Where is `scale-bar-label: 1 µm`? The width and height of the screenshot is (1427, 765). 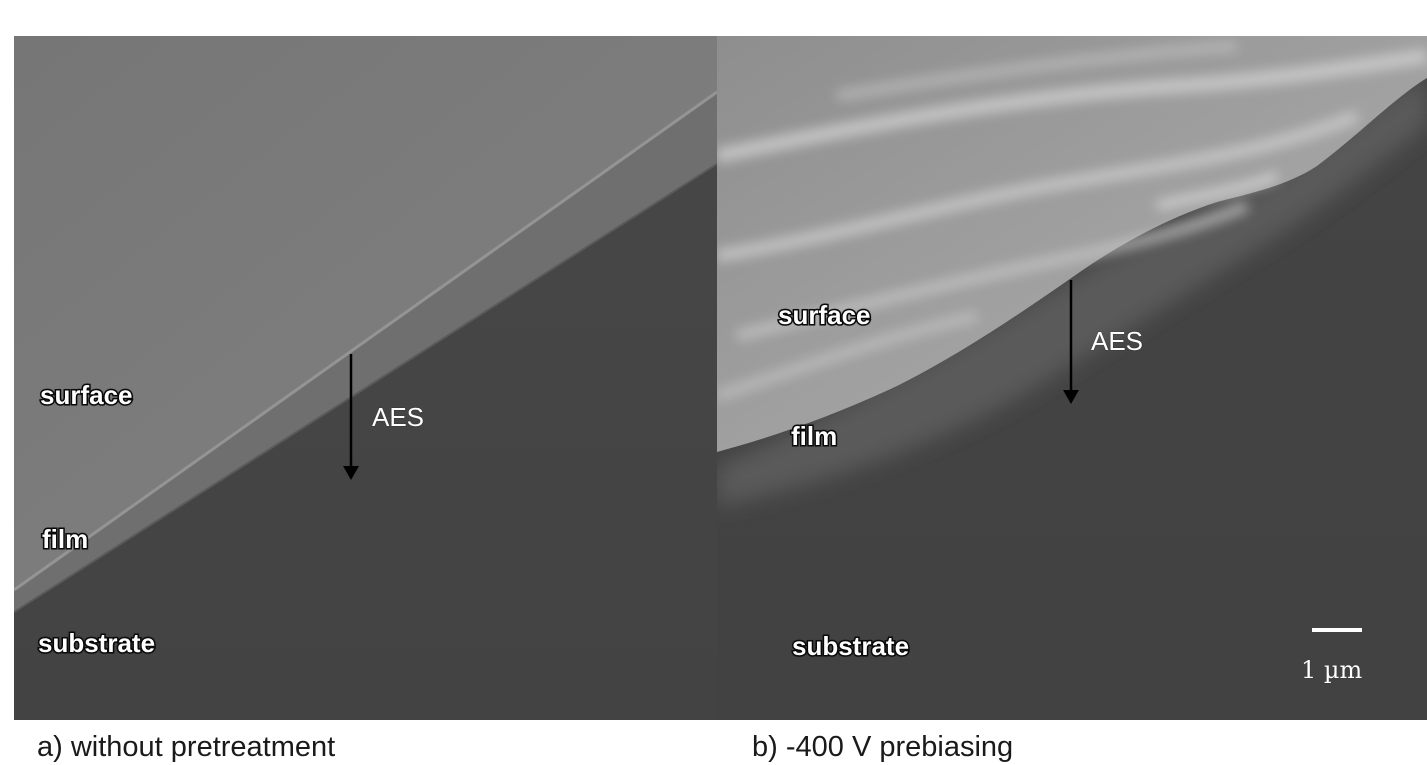 scale-bar-label: 1 µm is located at coordinates (1332, 670).